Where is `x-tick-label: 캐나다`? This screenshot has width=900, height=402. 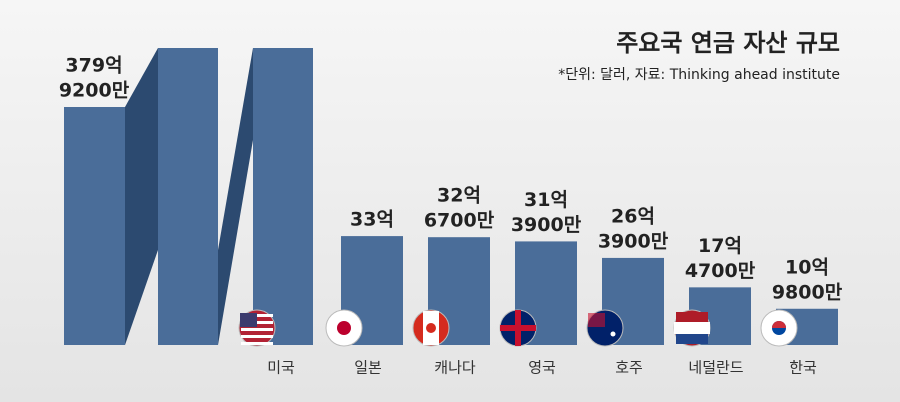
x-tick-label: 캐나다 is located at coordinates (455, 368).